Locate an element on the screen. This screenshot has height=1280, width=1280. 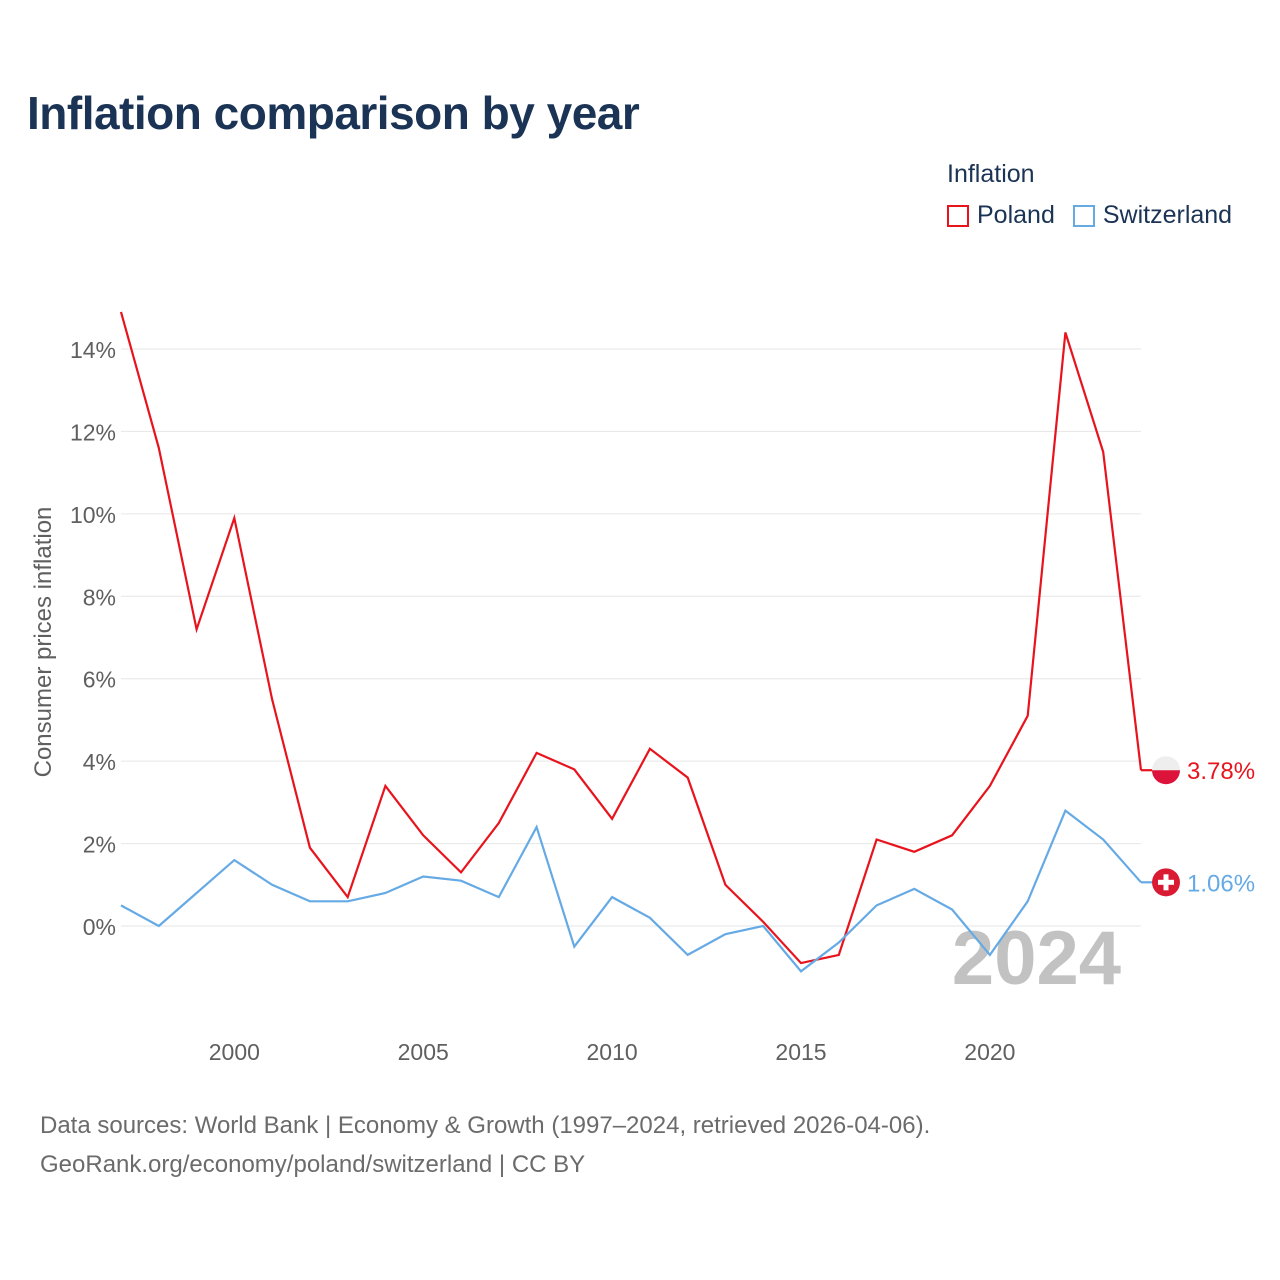
x-tick-label: 2010 is located at coordinates (612, 1052).